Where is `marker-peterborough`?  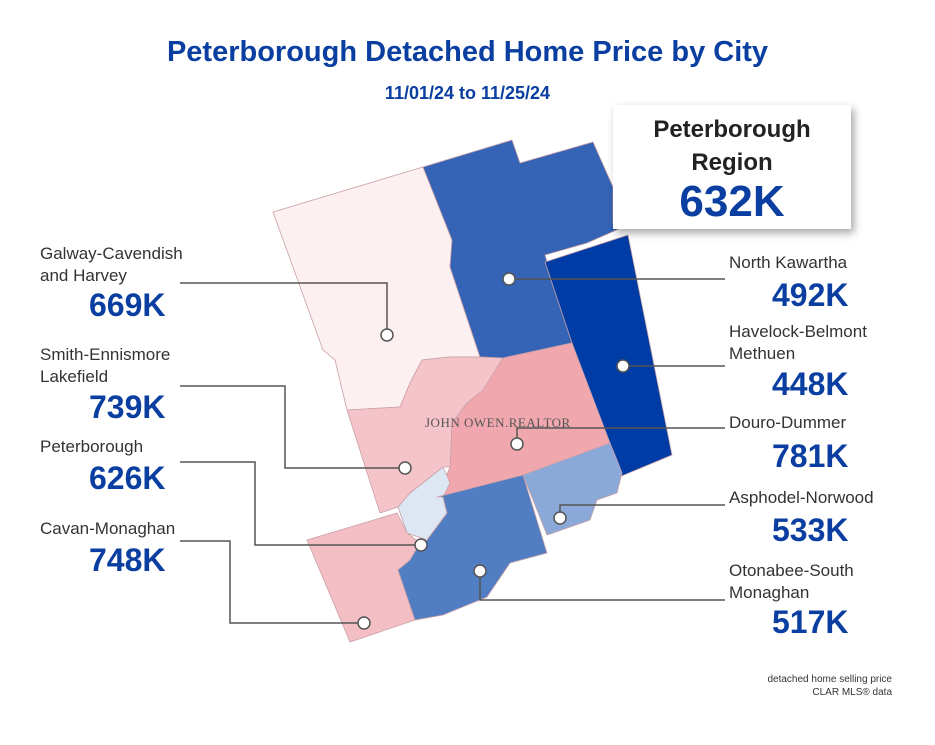
marker-peterborough is located at coordinates (421, 545).